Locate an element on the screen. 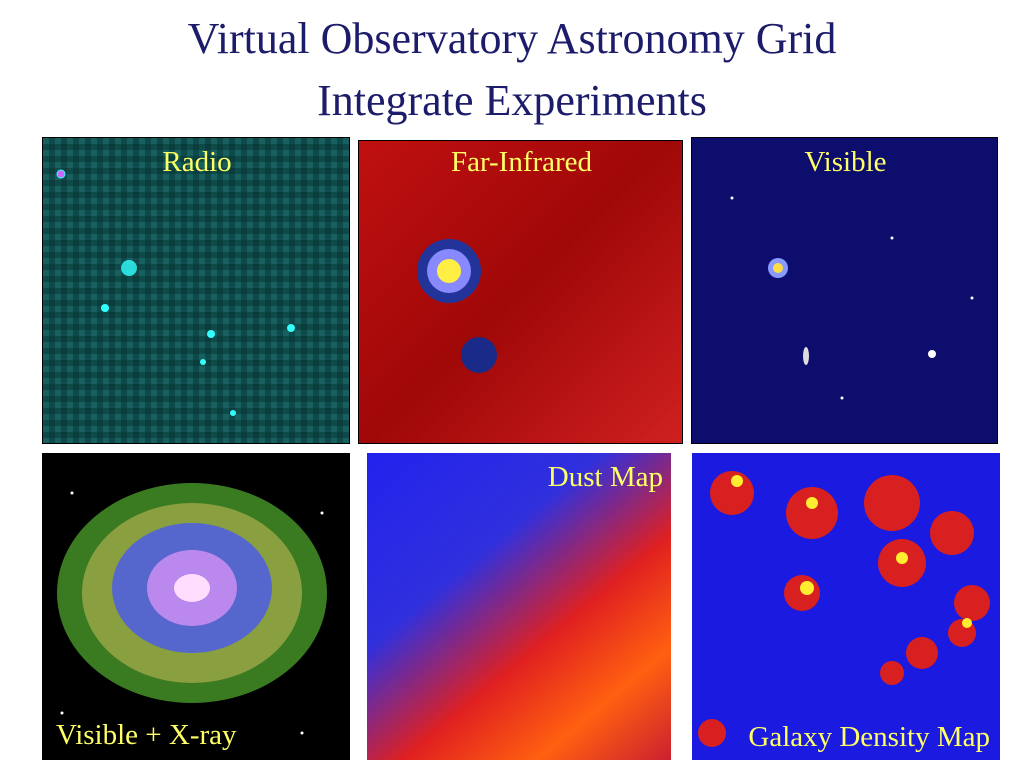 Image resolution: width=1024 pixels, height=768 pixels. panel-label: Far-Infrared is located at coordinates (521, 162).